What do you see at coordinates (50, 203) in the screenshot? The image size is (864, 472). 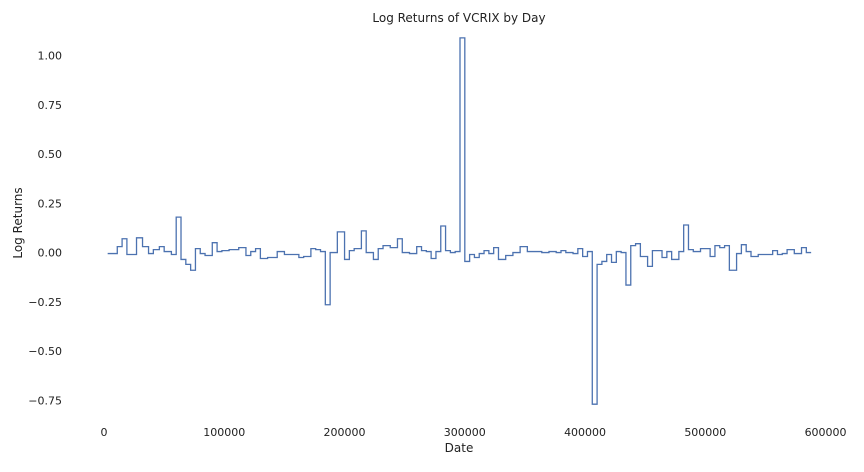 I see `y-tick-label: 0.25` at bounding box center [50, 203].